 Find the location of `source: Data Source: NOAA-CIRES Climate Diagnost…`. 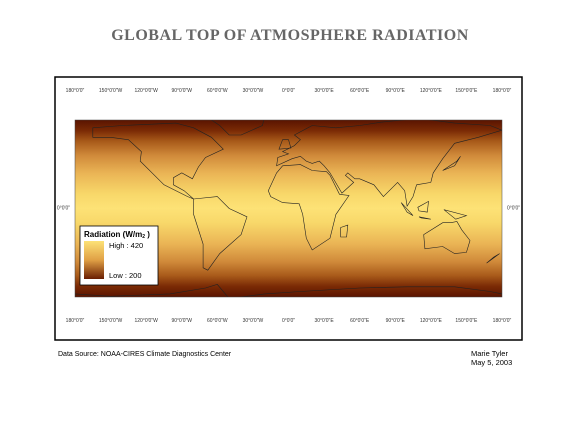

source: Data Source: NOAA-CIRES Climate Diagnost… is located at coordinates (145, 354).